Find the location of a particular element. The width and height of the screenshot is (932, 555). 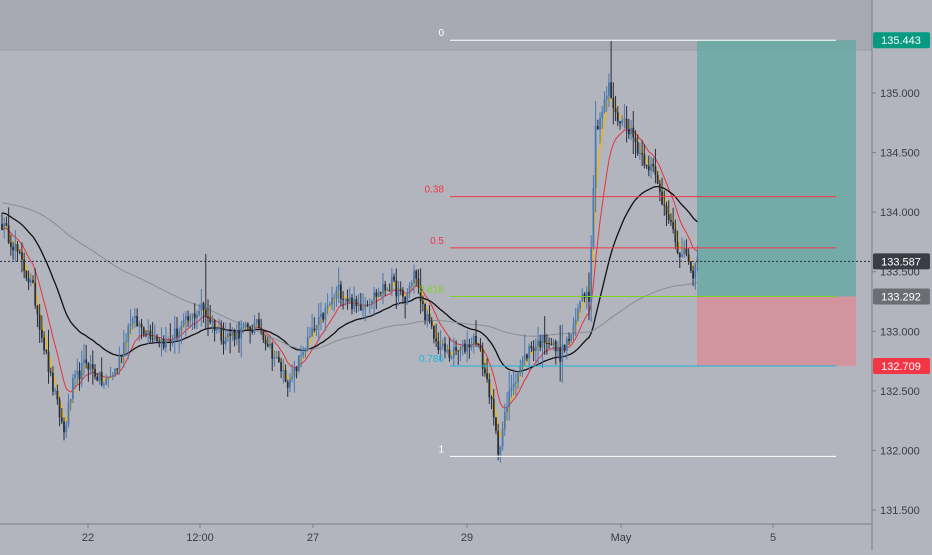

price-badge is located at coordinates (901, 365).